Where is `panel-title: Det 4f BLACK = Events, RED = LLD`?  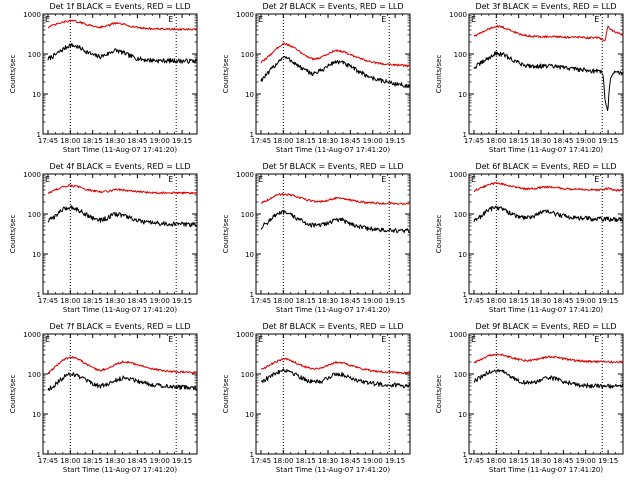 panel-title: Det 4f BLACK = Events, RED = LLD is located at coordinates (119, 166).